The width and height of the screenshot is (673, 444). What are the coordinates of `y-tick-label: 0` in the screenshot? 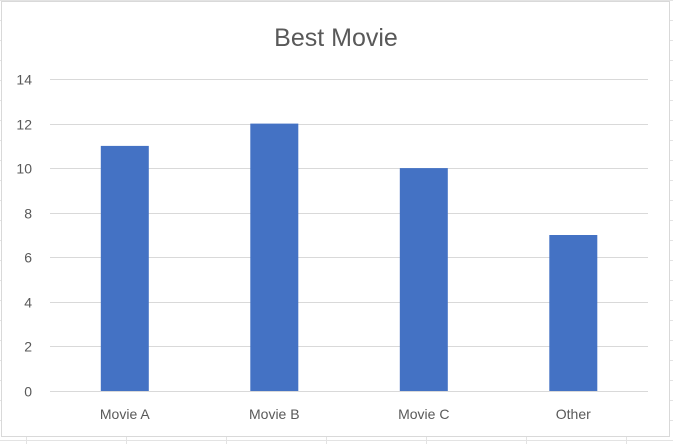 It's located at (28, 392).